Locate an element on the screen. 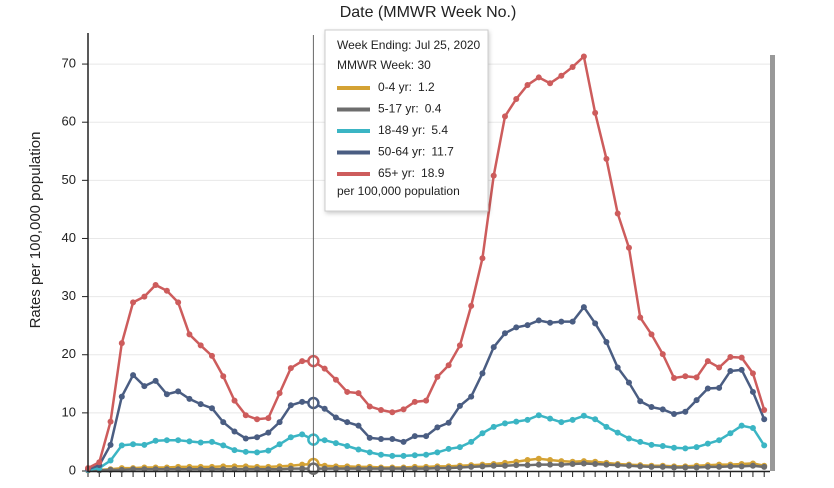 The width and height of the screenshot is (834, 488). tooltip-mmwr-week: MMWR Week: 30 is located at coordinates (384, 65).